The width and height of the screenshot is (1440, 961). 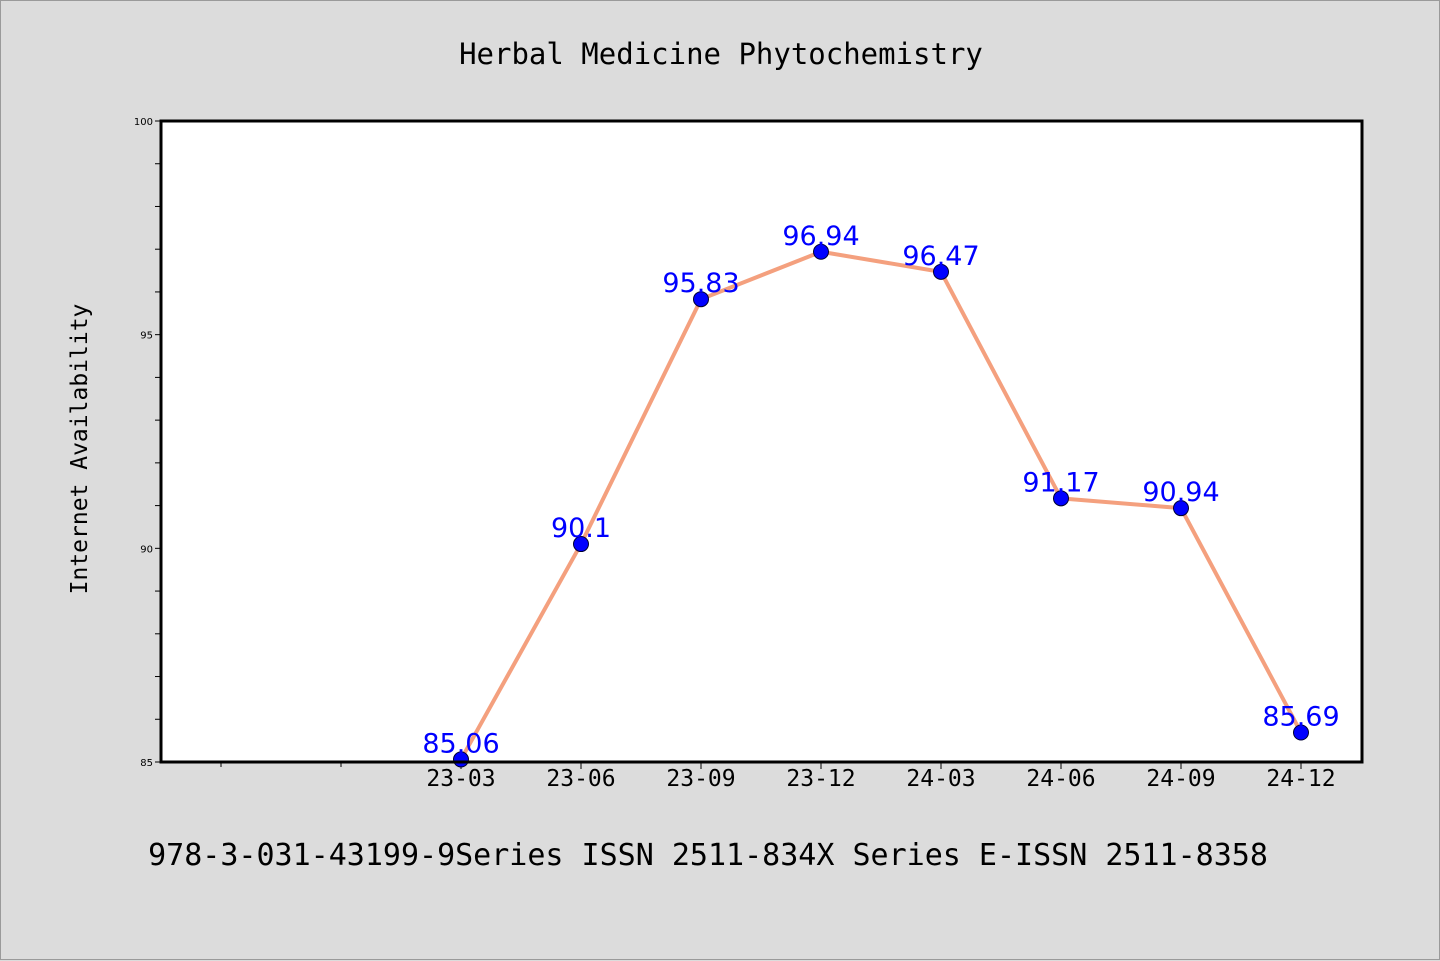 What do you see at coordinates (143, 122) in the screenshot?
I see `y-tick-label: 100` at bounding box center [143, 122].